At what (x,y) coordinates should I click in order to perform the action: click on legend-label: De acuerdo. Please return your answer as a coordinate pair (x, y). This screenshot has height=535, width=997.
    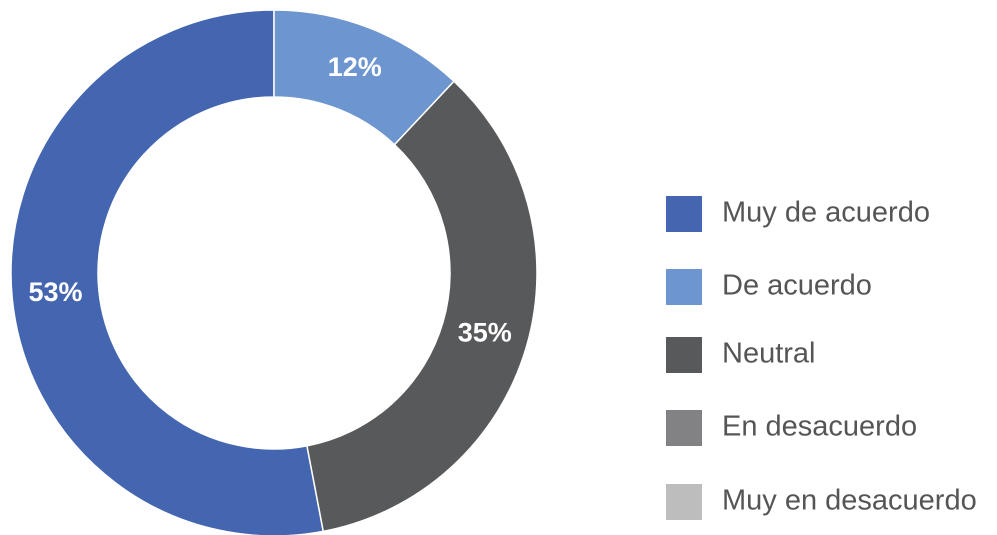
    Looking at the image, I should click on (797, 286).